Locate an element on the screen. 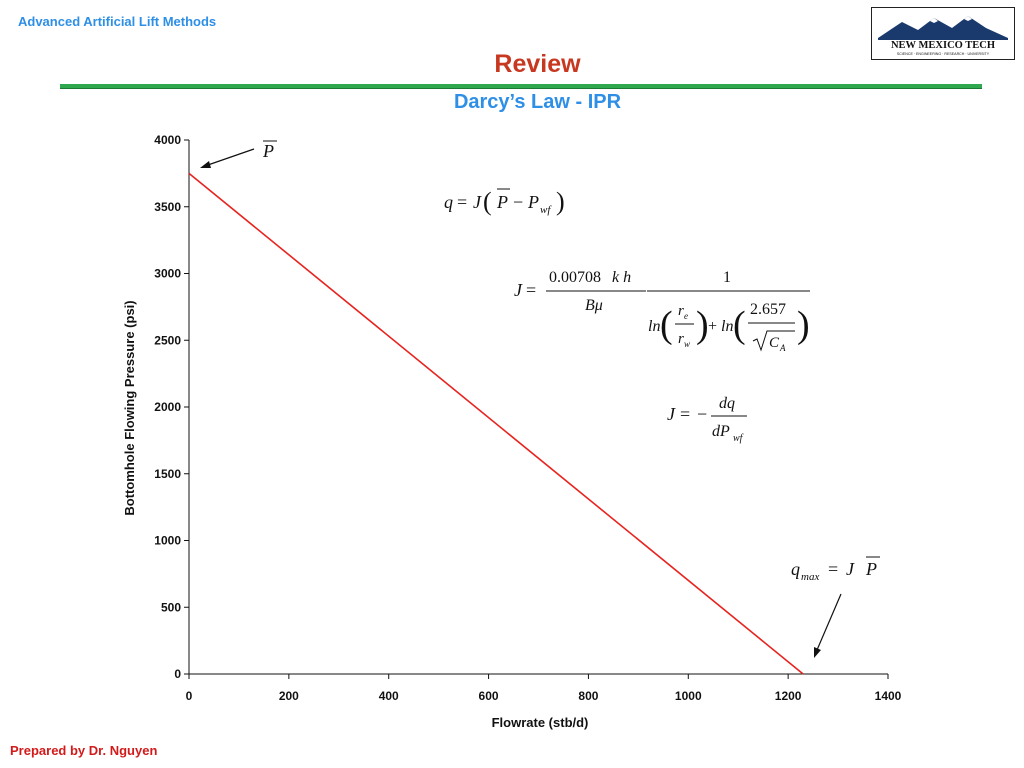 This screenshot has height=768, width=1024. derivative-equation: J = − dq dP wf is located at coordinates (707, 419).